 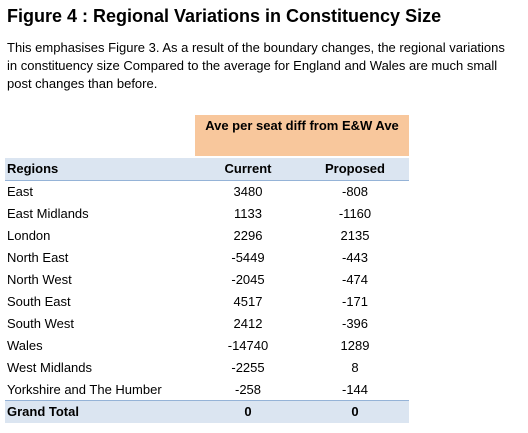 I want to click on region-cell: West Midlands, so click(x=50, y=367).